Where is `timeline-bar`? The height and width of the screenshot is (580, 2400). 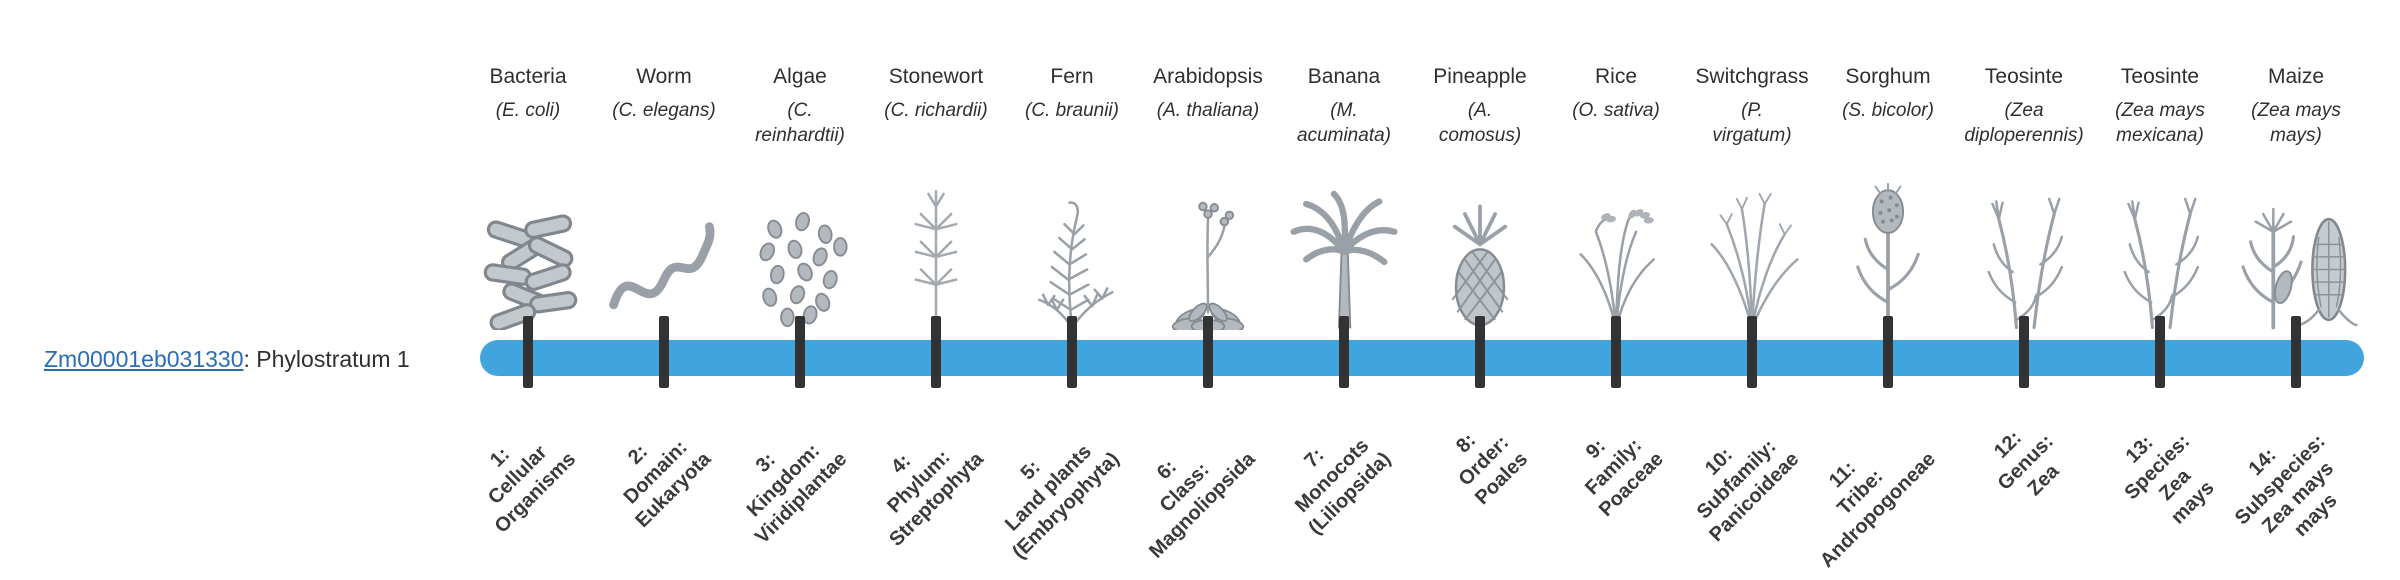 timeline-bar is located at coordinates (1422, 358).